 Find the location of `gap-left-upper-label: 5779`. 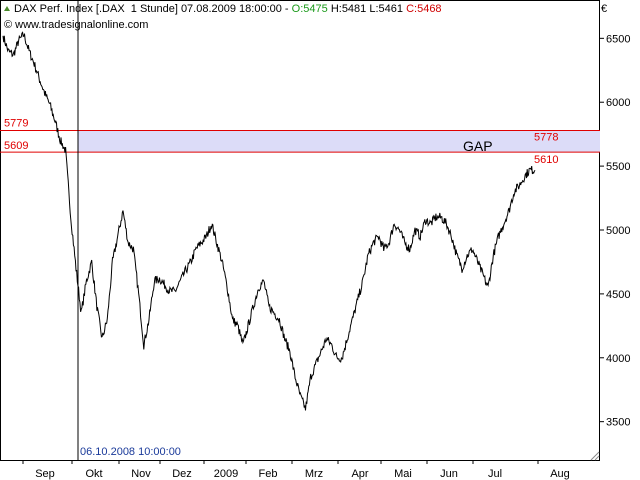

gap-left-upper-label: 5779 is located at coordinates (16, 123).